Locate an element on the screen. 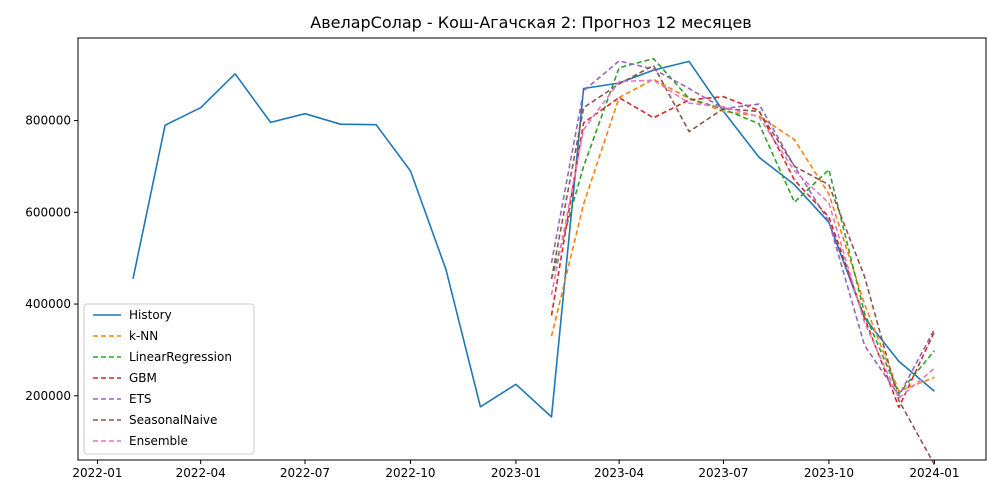  legend-label: LinearRegression is located at coordinates (180, 357).